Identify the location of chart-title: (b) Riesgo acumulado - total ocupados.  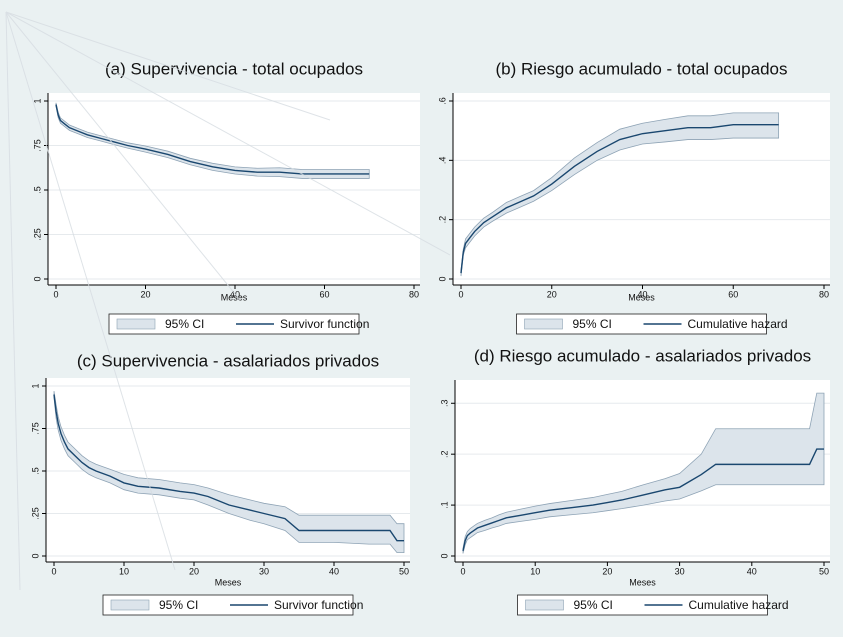
(642, 68).